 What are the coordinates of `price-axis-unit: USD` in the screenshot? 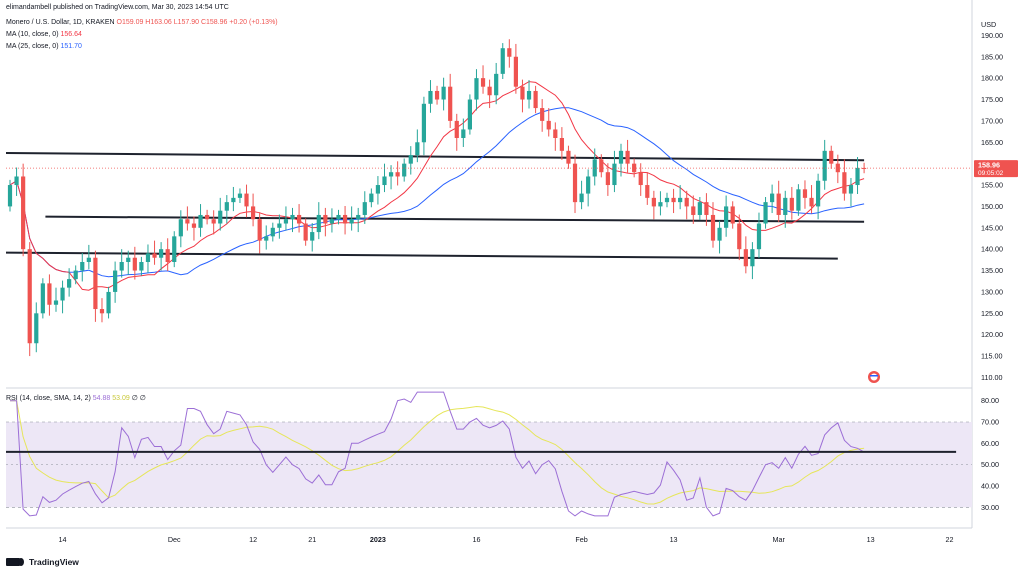 It's located at (988, 24).